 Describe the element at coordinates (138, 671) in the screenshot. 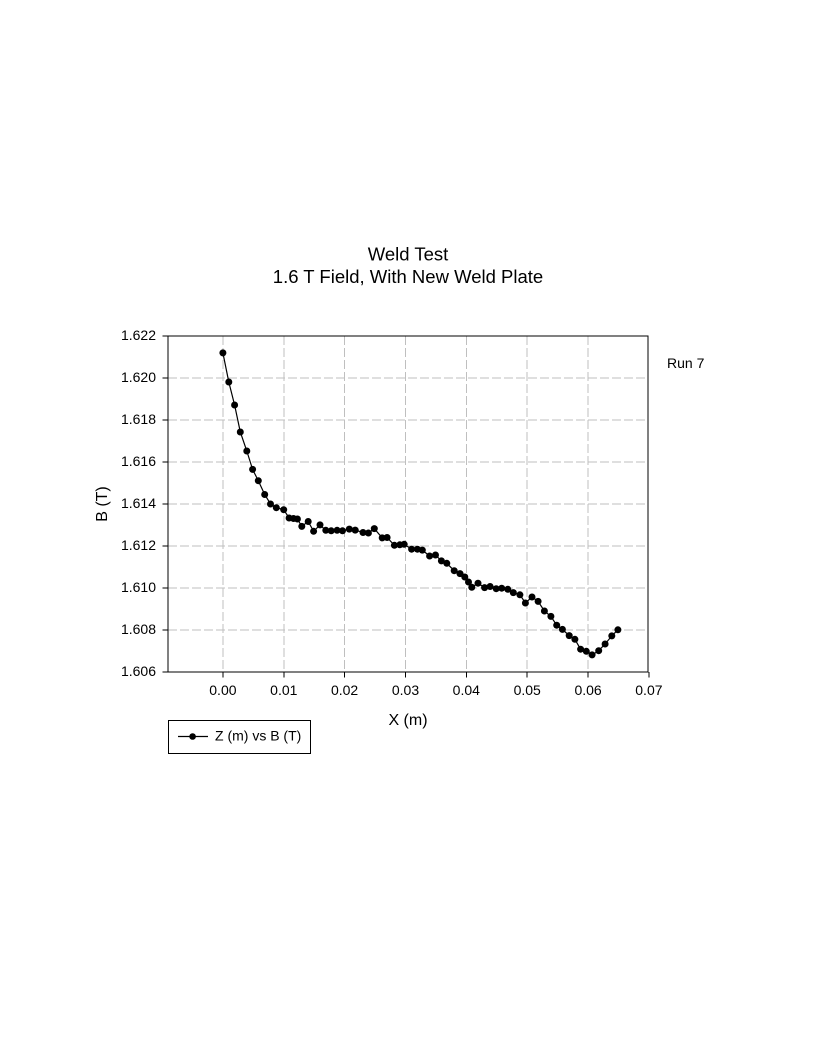

I see `svg-text: 1.606` at that location.